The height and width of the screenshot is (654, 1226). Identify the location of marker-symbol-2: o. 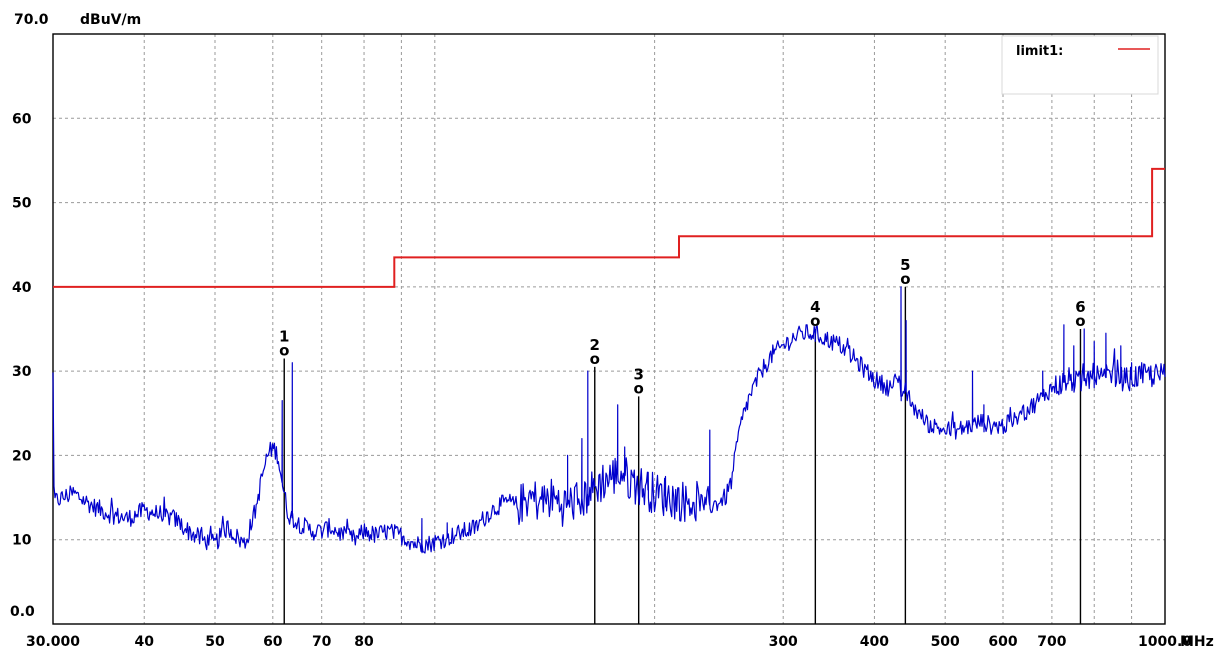
(595, 359).